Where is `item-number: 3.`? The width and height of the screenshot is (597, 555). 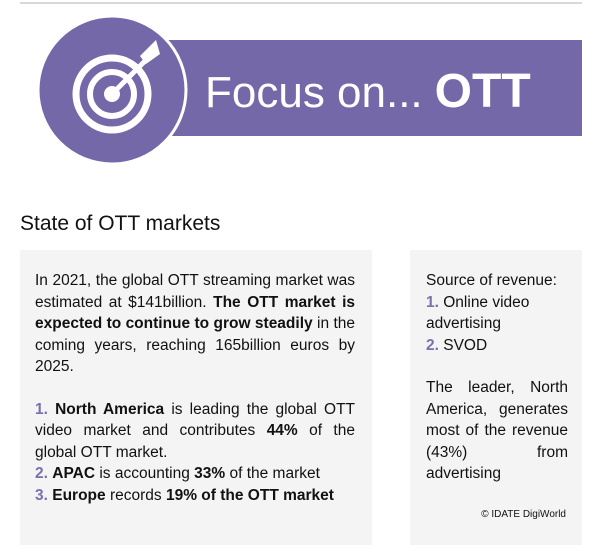
item-number: 3. is located at coordinates (41, 495).